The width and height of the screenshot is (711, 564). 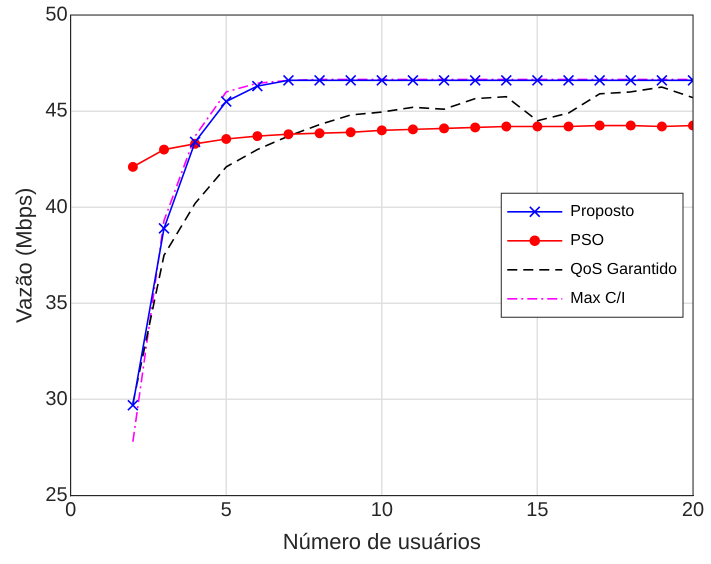 I want to click on legend-label: QoS Garantido, so click(x=624, y=269).